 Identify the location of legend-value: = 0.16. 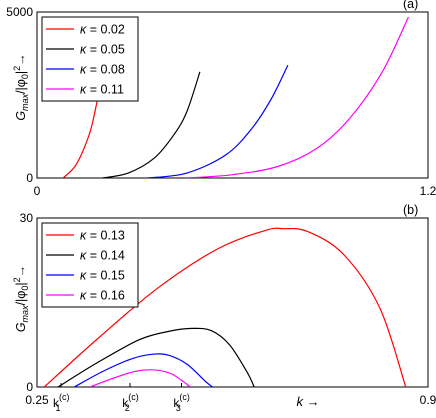
(105, 296).